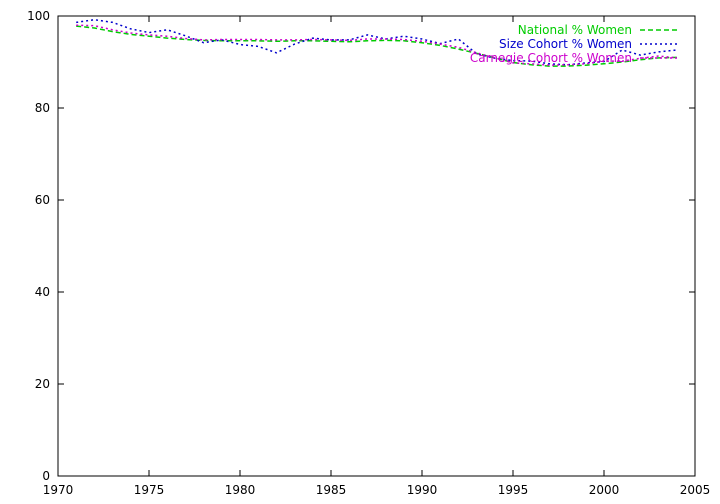 The image size is (720, 504). What do you see at coordinates (42, 384) in the screenshot?
I see `y-tick-label: 20` at bounding box center [42, 384].